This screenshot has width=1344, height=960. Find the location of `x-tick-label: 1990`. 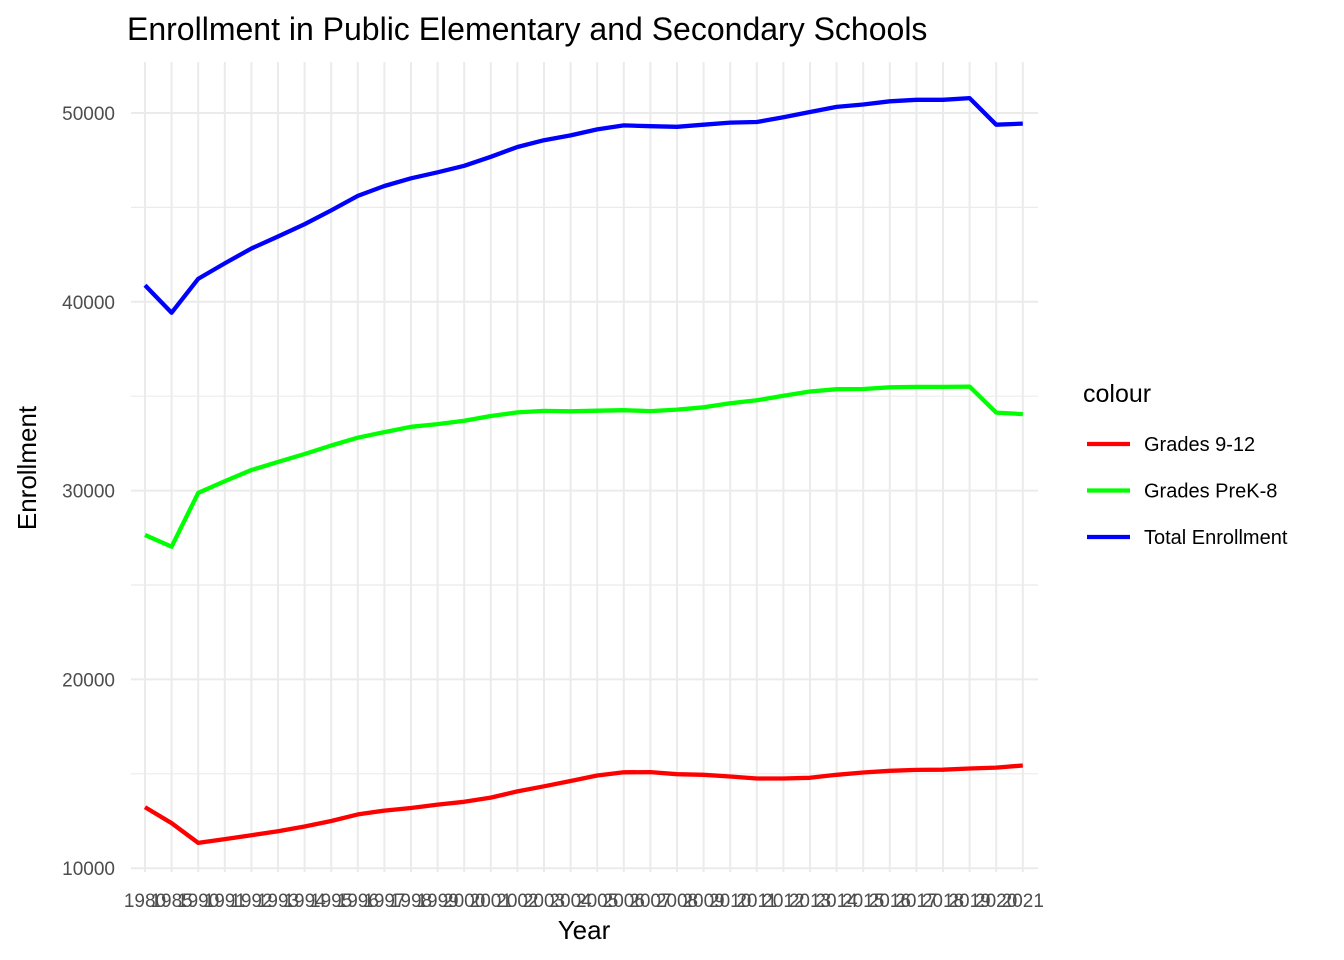

x-tick-label: 1990 is located at coordinates (198, 901).